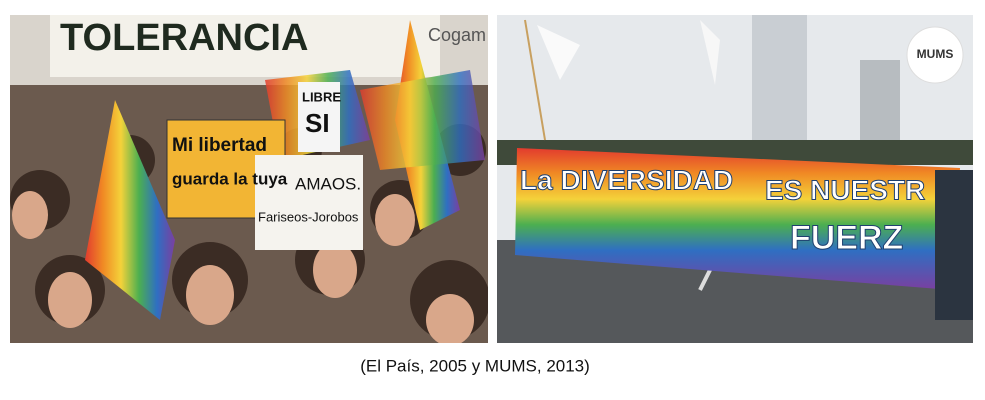 Image resolution: width=985 pixels, height=400 pixels. I want to click on caption: (El País, 2005 y MUMS, 2013), so click(475, 365).